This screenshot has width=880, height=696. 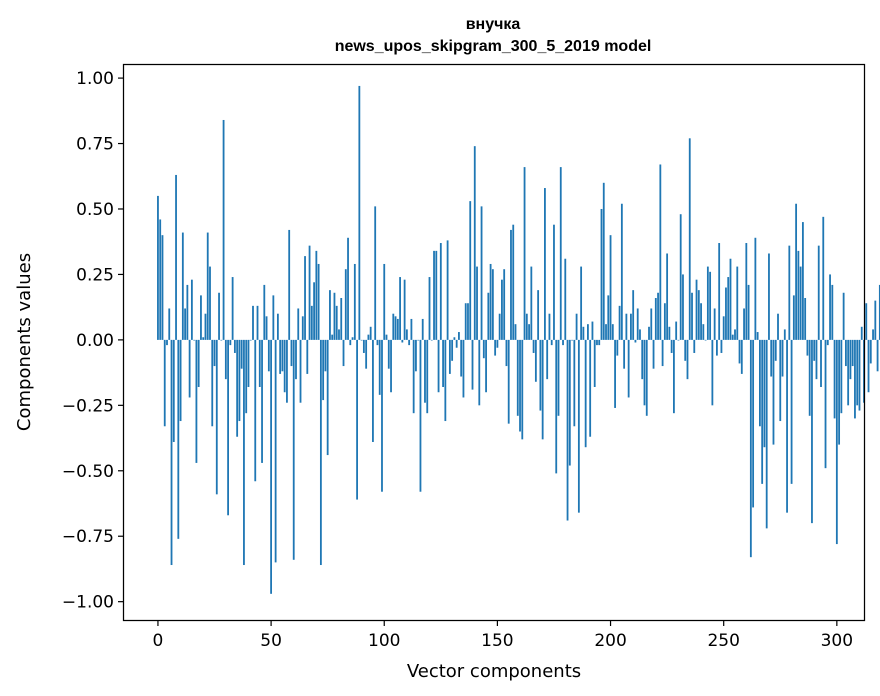 I want to click on chart-title: внучка, so click(x=493, y=24).